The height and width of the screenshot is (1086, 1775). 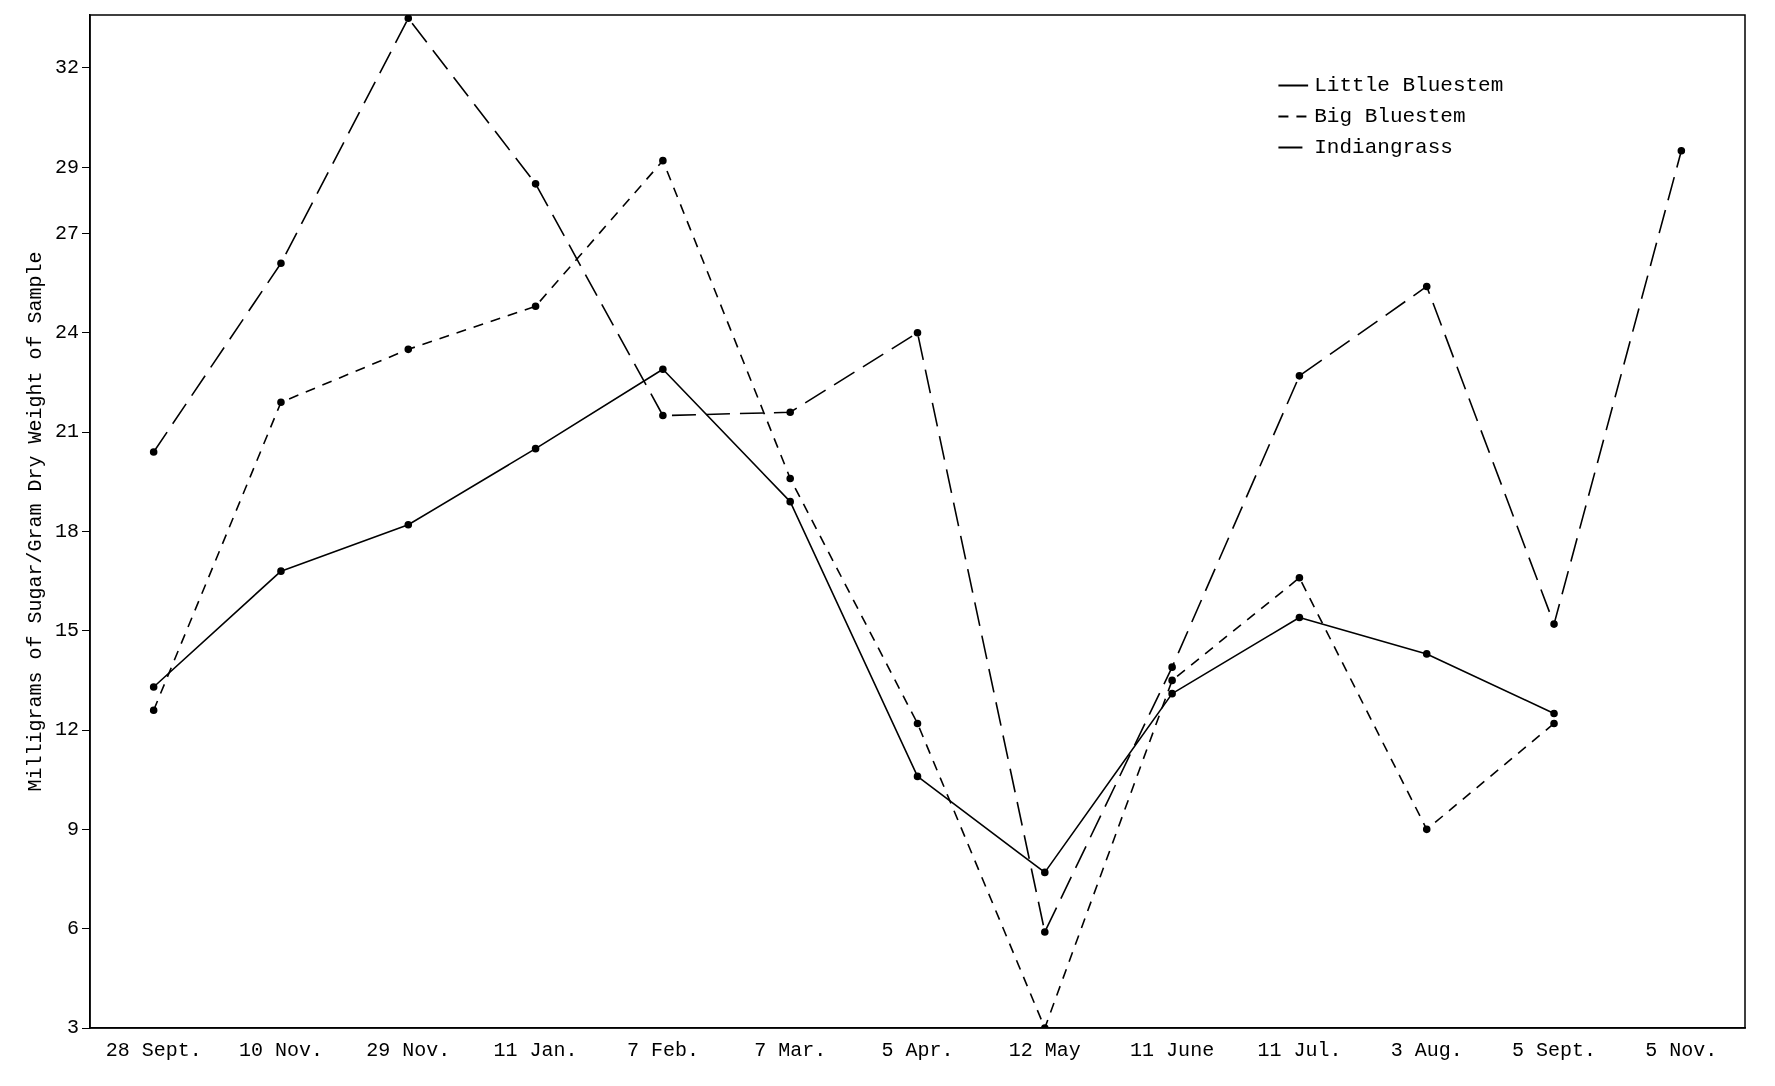 I want to click on y-tick-label: 9, so click(x=72, y=829).